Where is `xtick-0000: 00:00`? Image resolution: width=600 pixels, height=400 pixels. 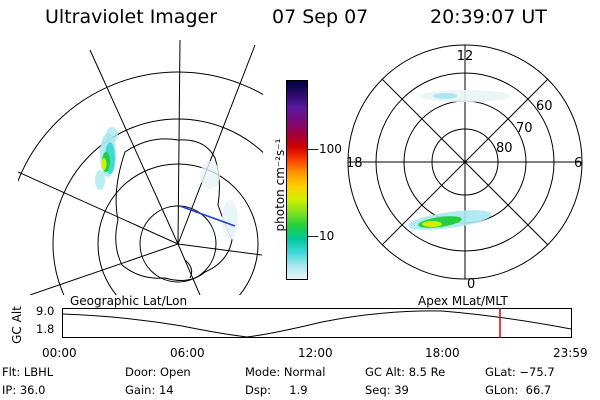 xtick-0000: 00:00 is located at coordinates (59, 353).